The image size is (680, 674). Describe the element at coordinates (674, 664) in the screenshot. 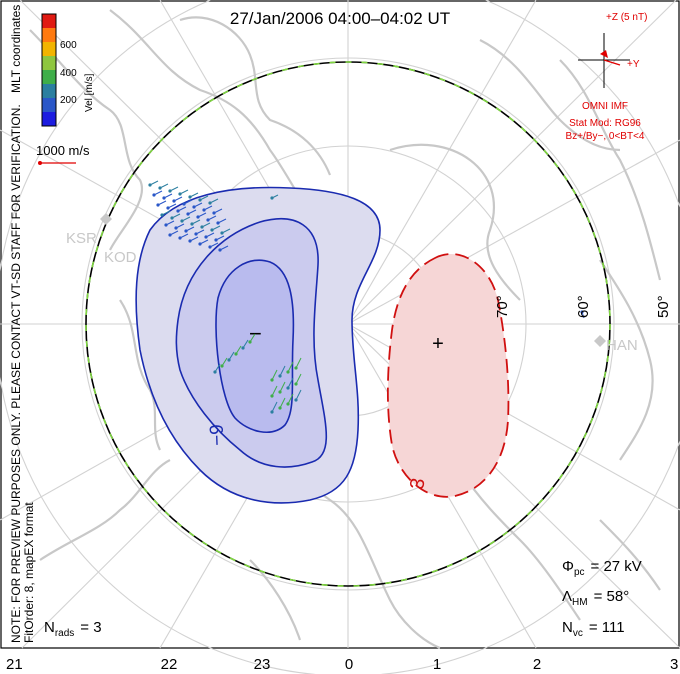

I see `mlt-label-3: 3` at that location.